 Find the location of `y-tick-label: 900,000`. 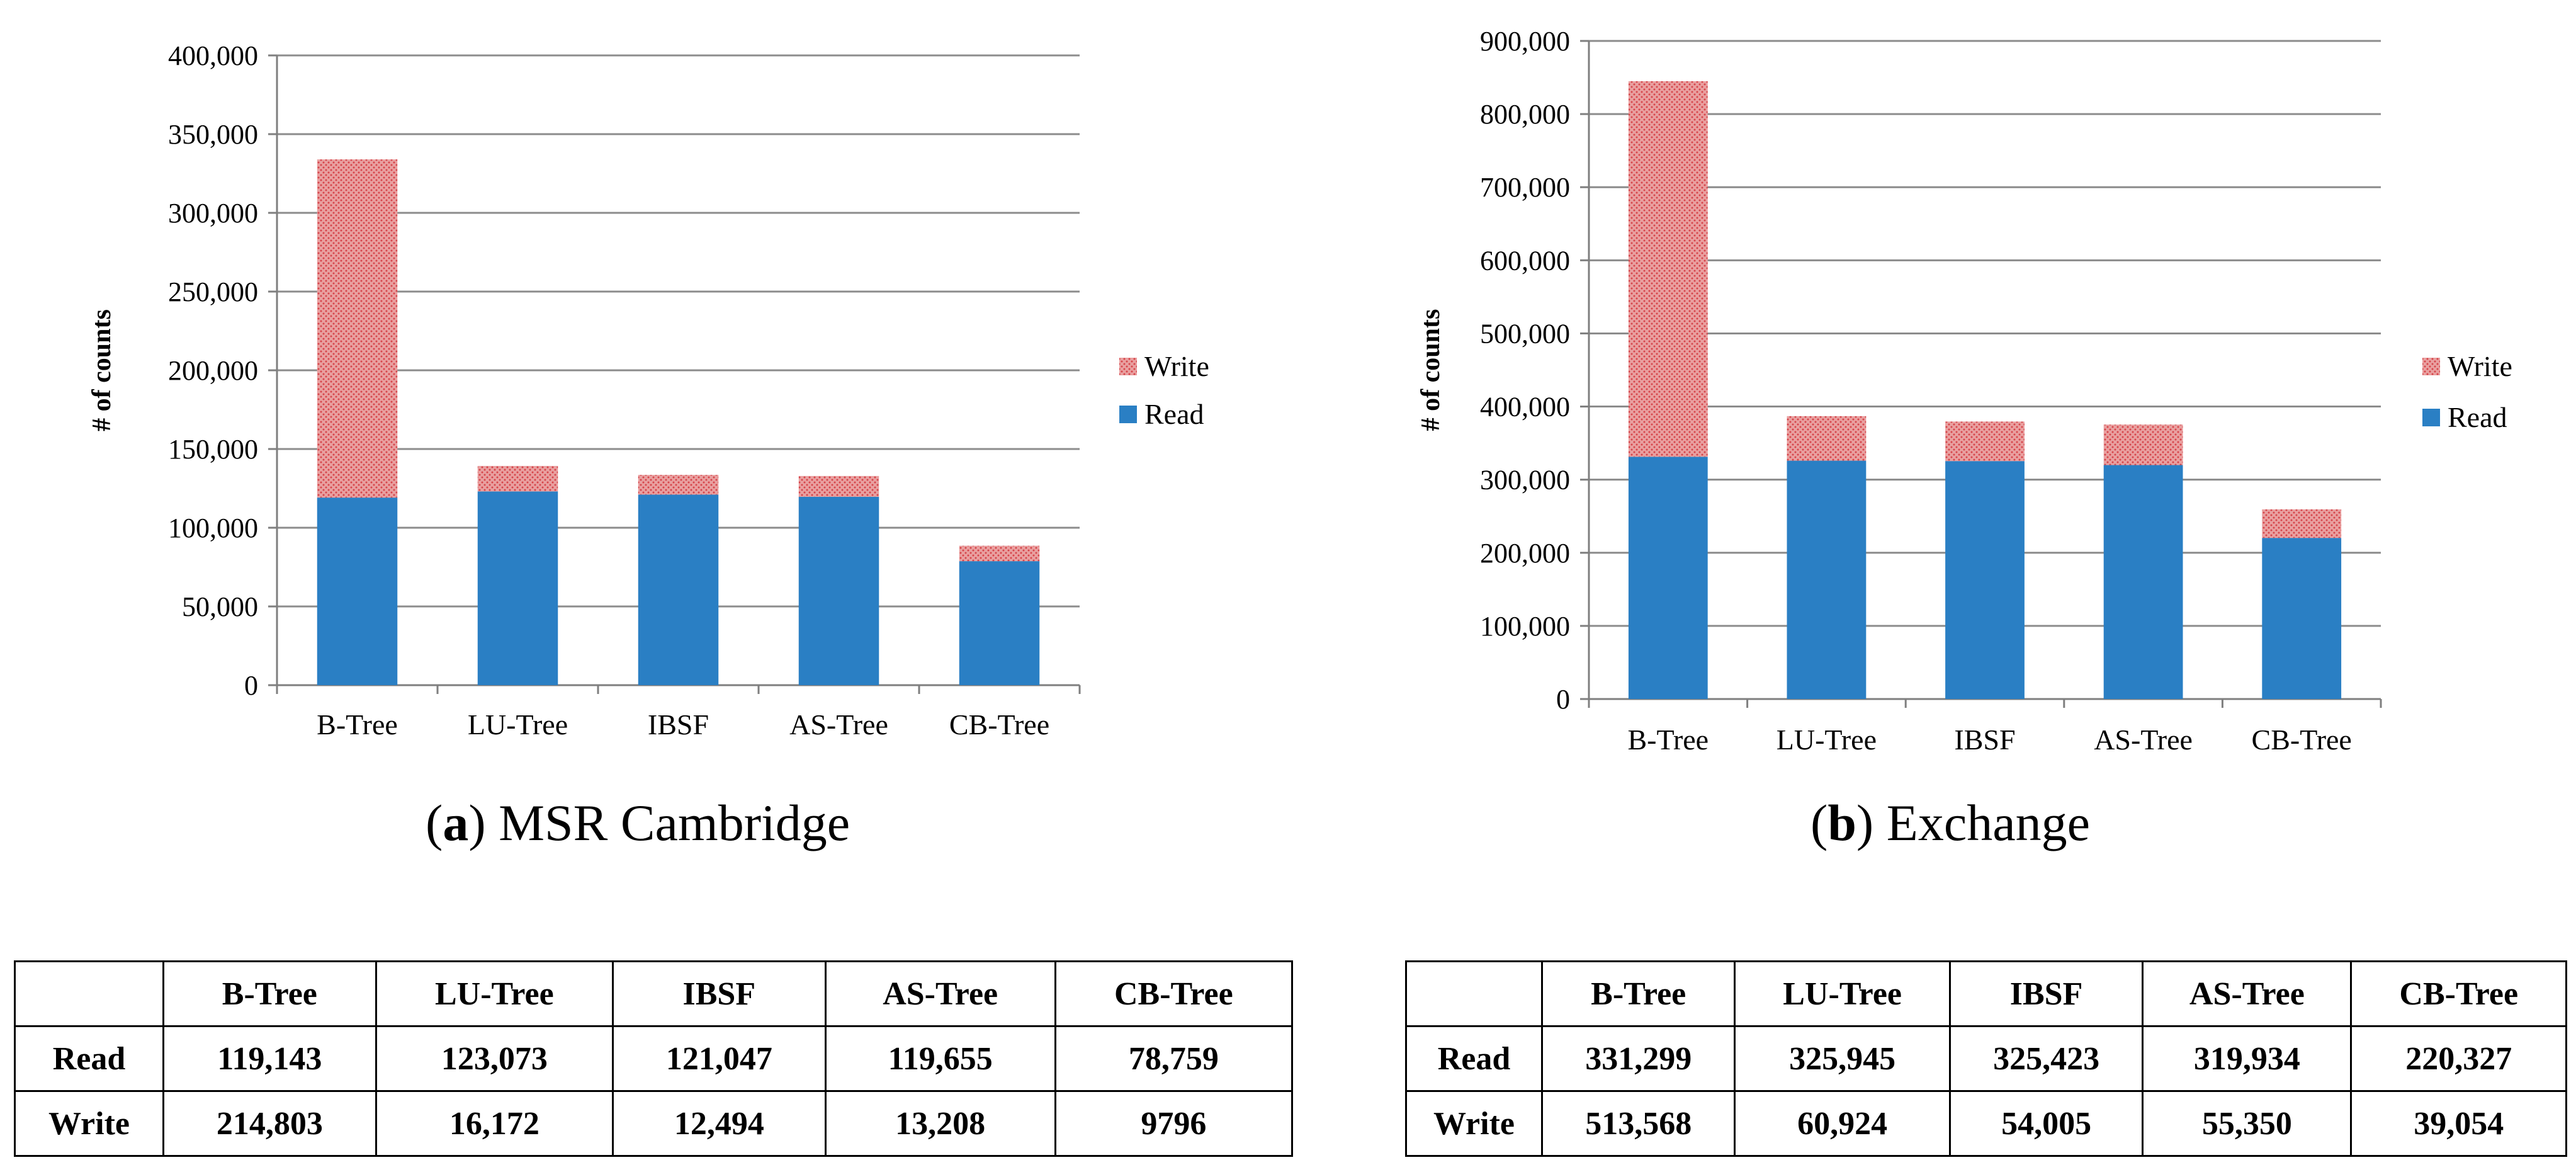

y-tick-label: 900,000 is located at coordinates (1525, 41).